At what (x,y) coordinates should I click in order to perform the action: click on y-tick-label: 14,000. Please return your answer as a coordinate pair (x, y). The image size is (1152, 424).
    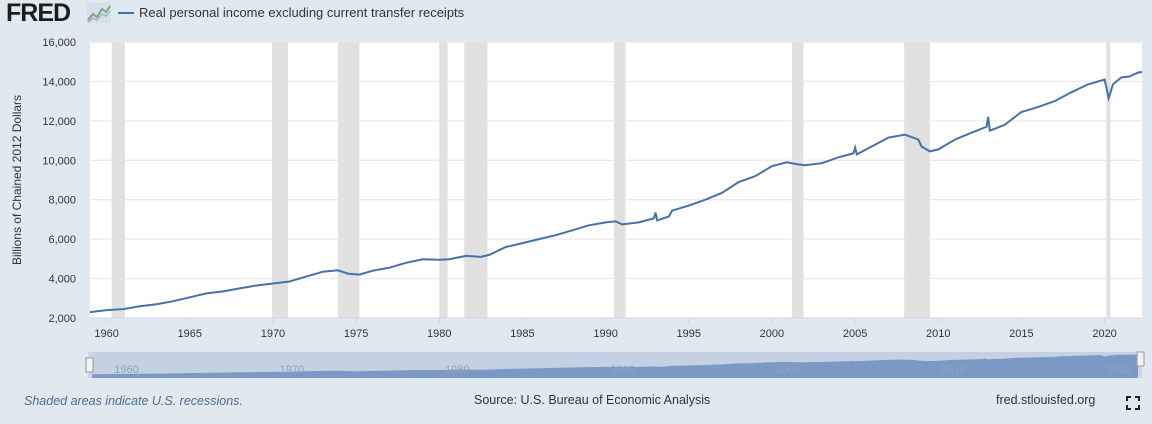
    Looking at the image, I should click on (59, 82).